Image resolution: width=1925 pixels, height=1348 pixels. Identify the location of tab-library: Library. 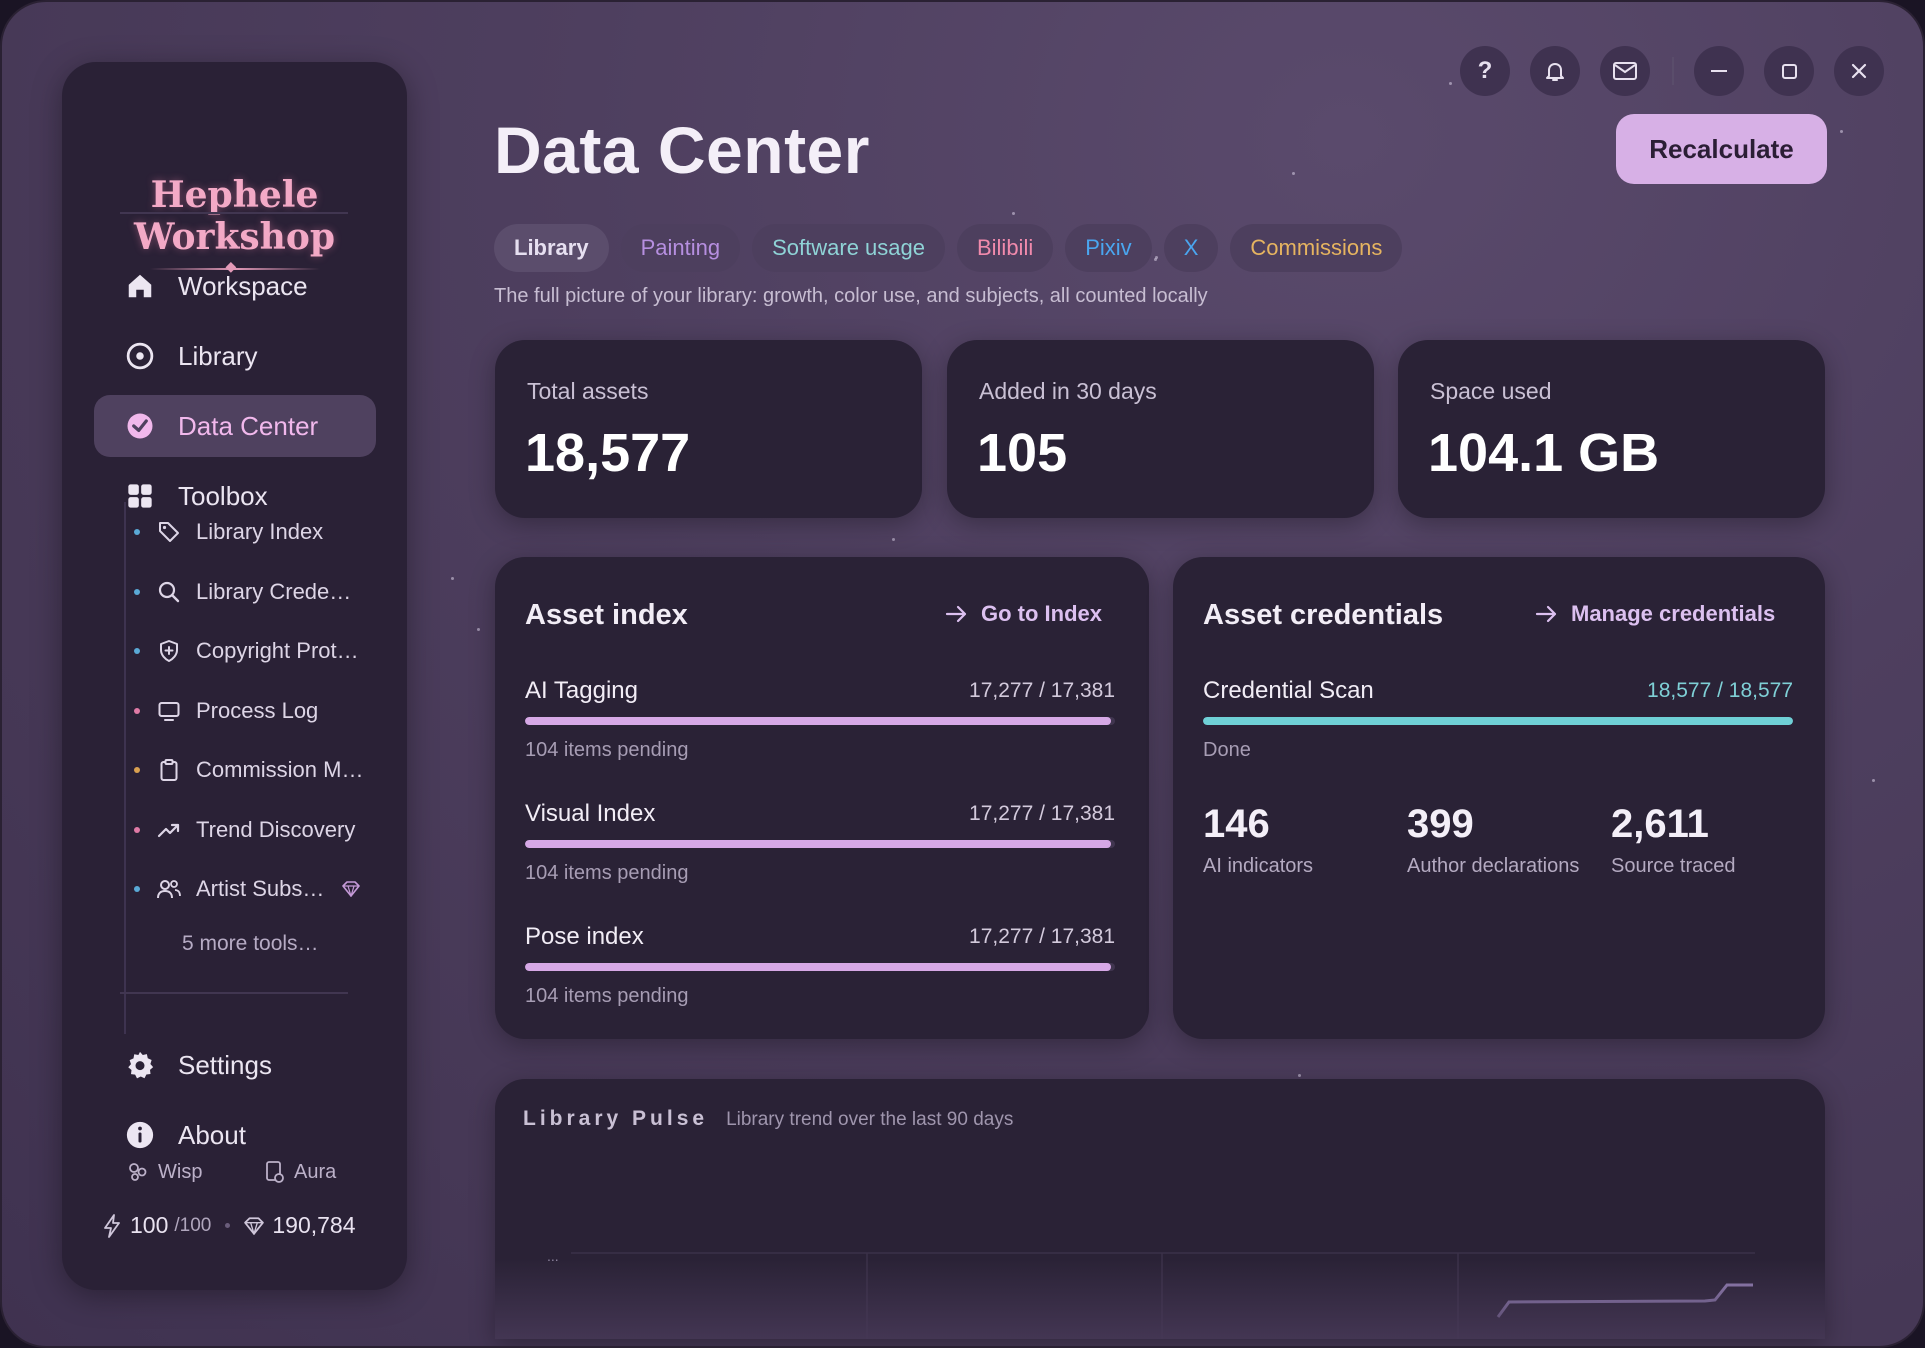
(551, 248).